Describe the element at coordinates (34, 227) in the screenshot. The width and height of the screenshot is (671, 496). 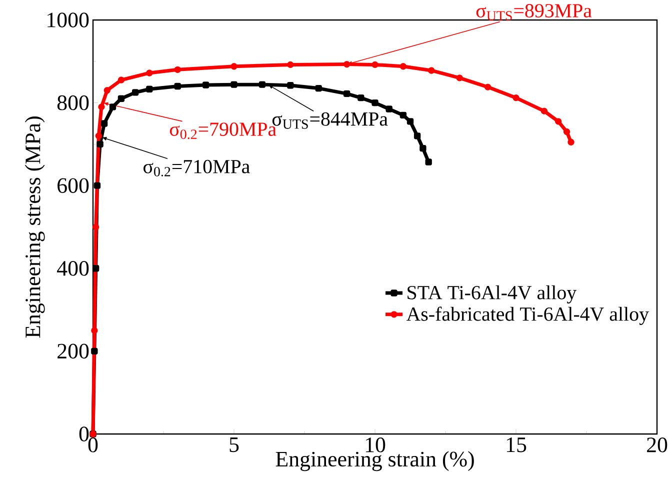
I see `y-axis-title: Engineering stress (MPa)` at that location.